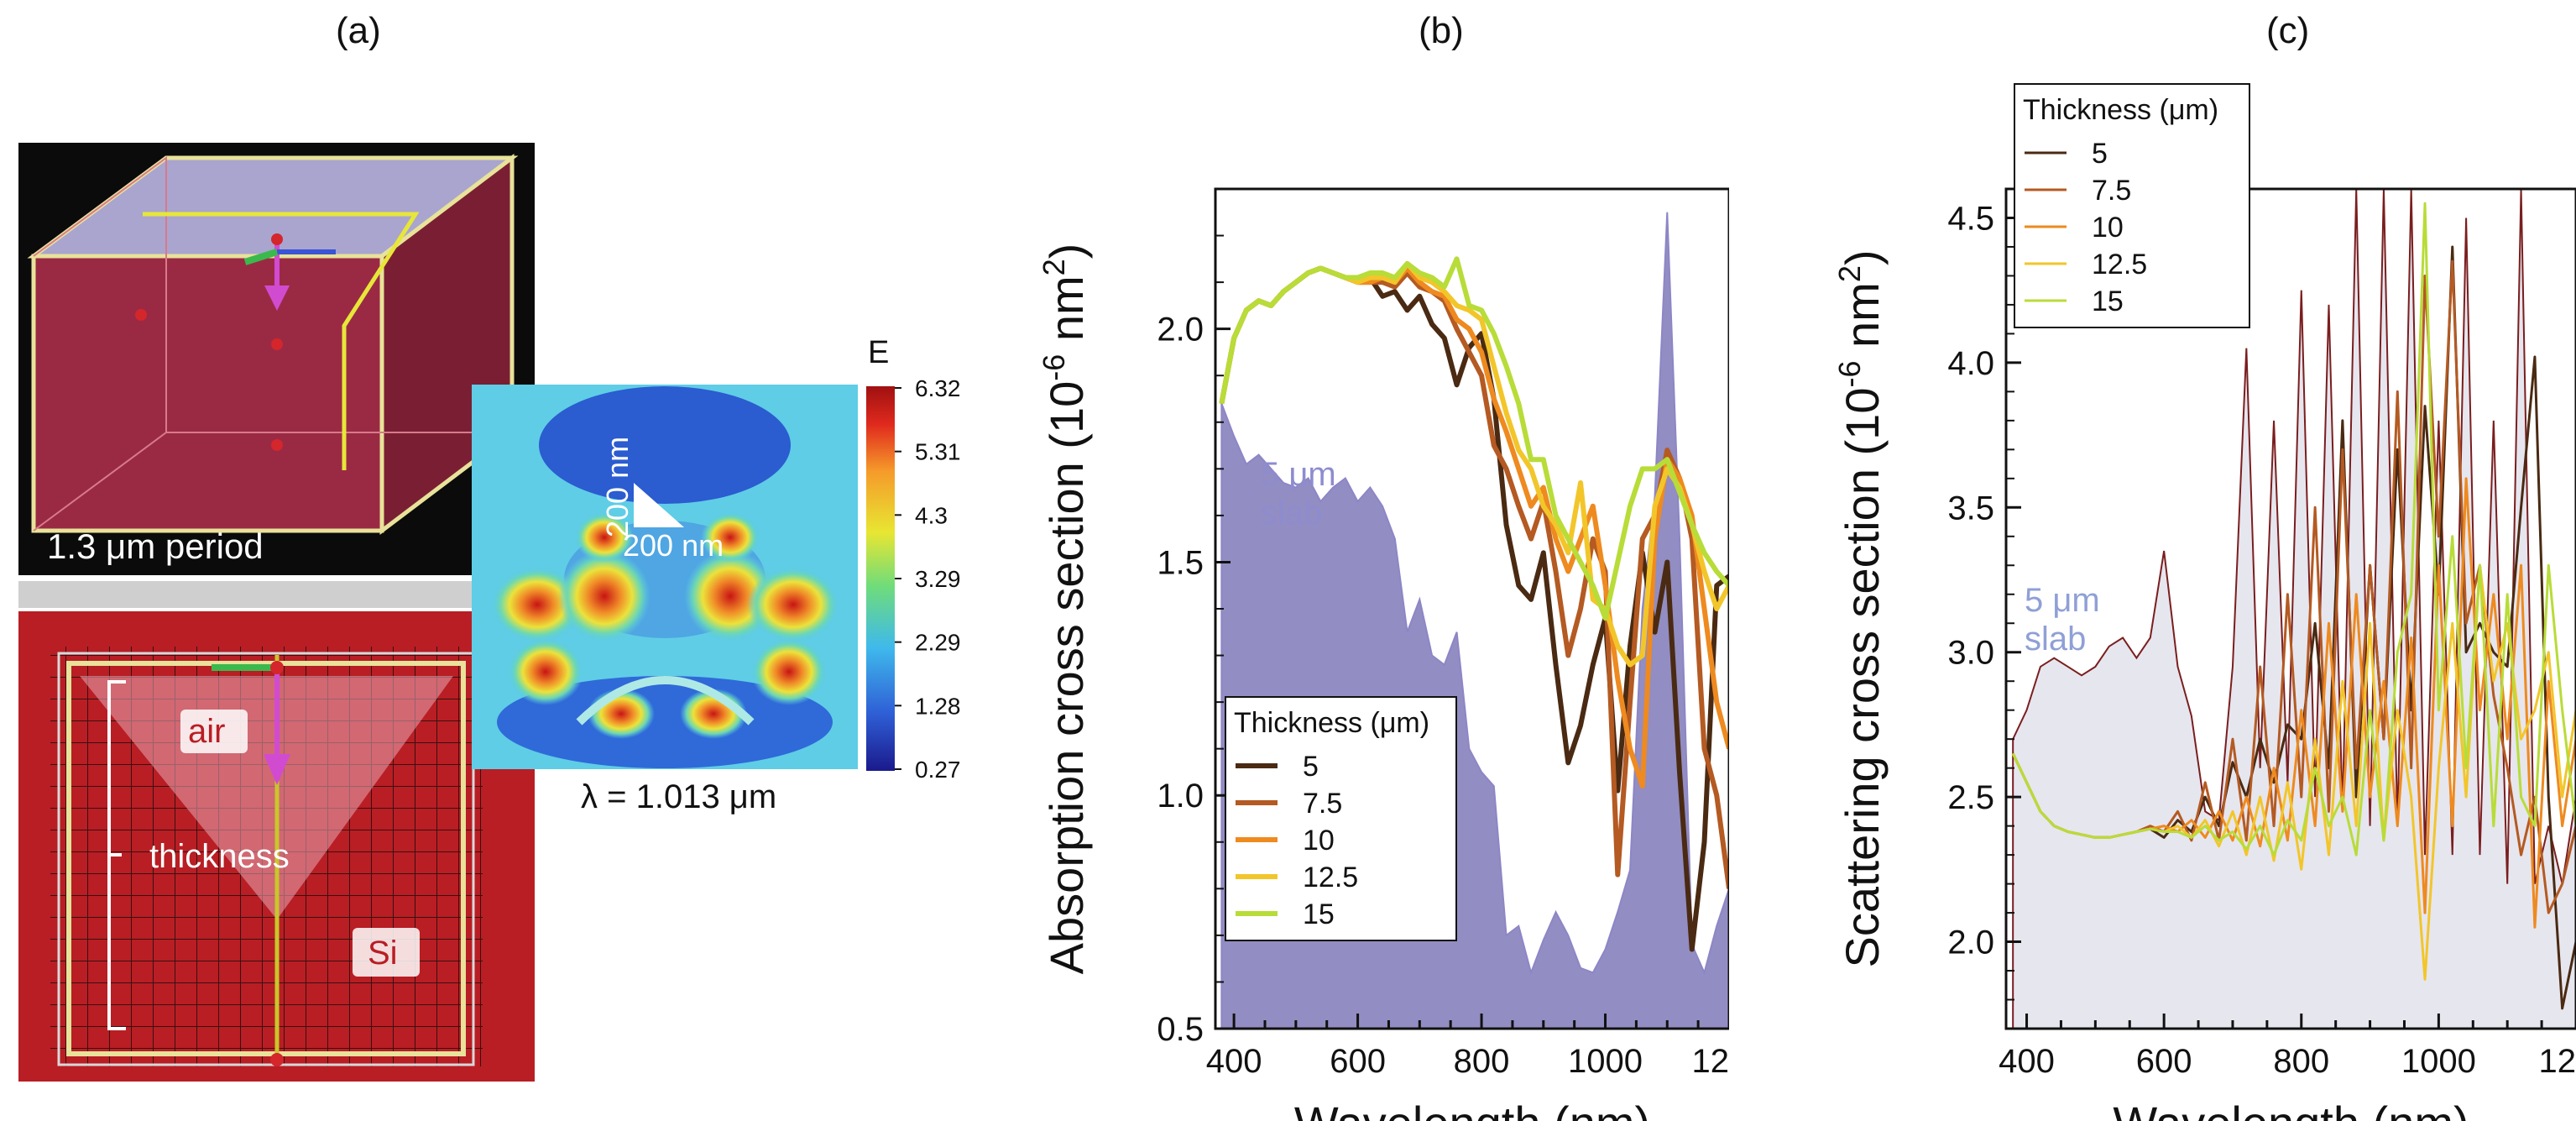 This screenshot has width=2576, height=1121. What do you see at coordinates (938, 452) in the screenshot?
I see `colorbar-tick-label: 5.31` at bounding box center [938, 452].